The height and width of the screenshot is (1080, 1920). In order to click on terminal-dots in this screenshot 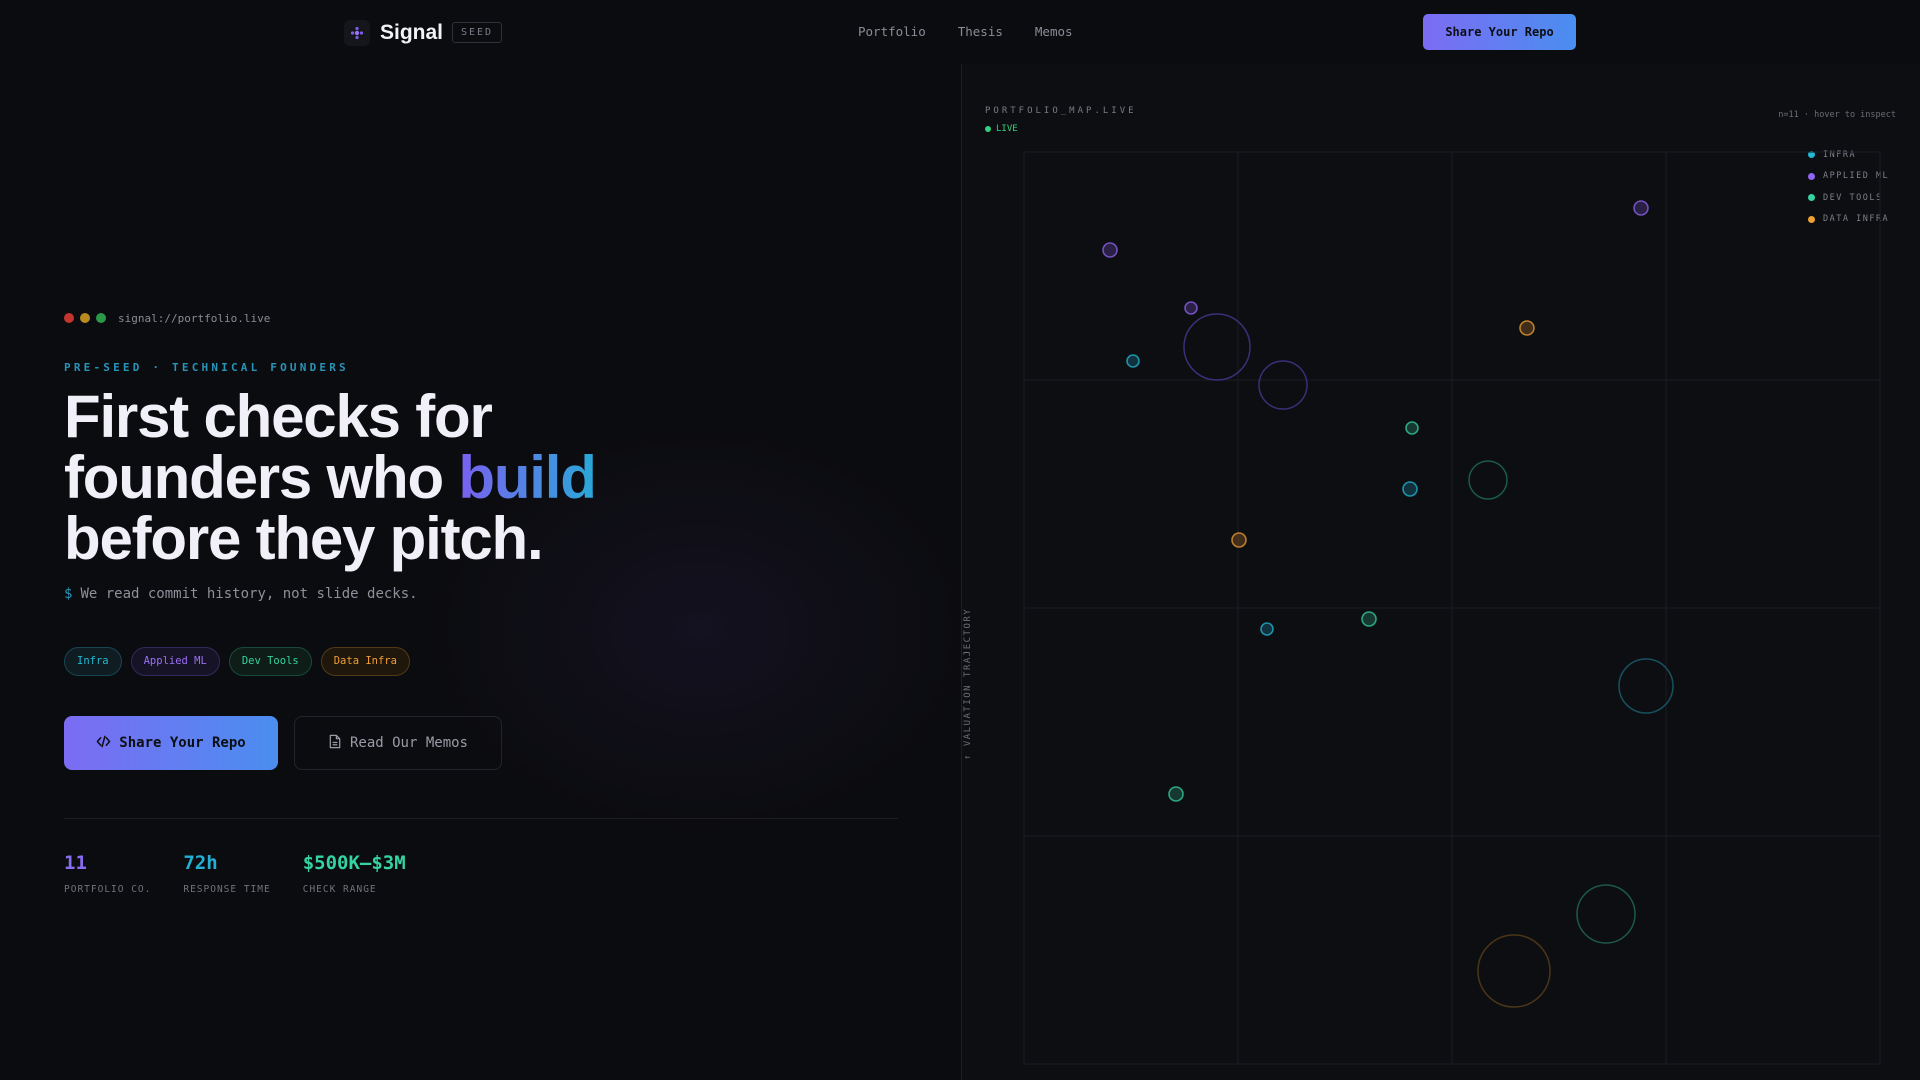, I will do `click(85, 318)`.